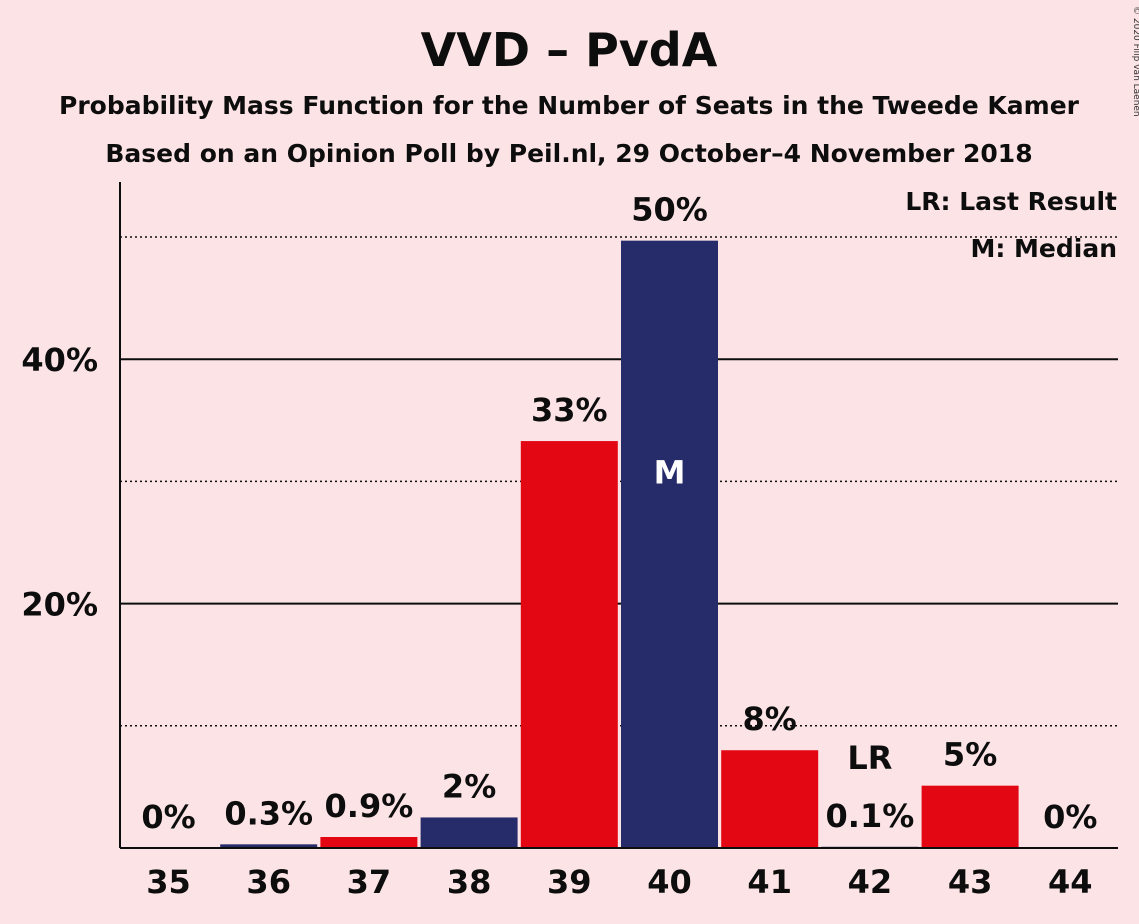 The image size is (1139, 924). Describe the element at coordinates (669, 882) in the screenshot. I see `x-tick-label-40: 40` at that location.